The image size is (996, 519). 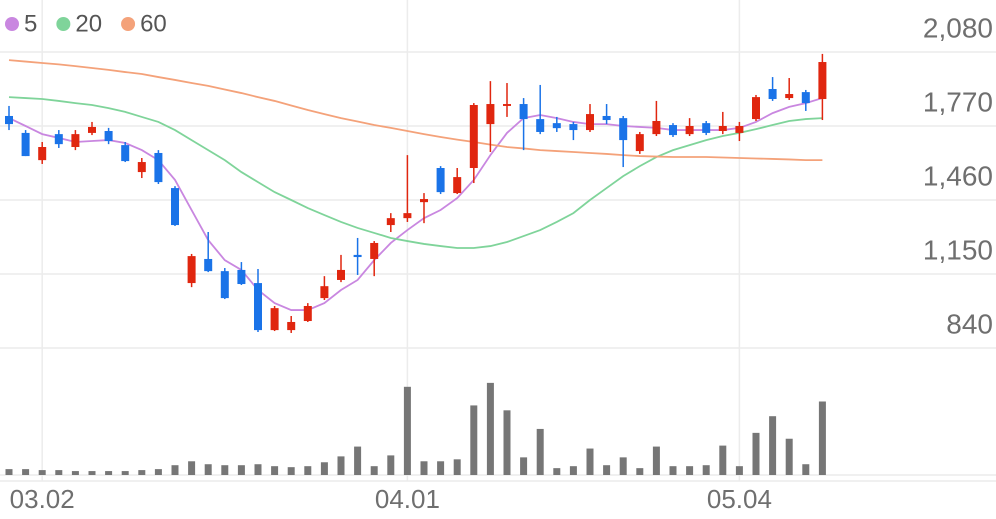 I want to click on y-tick-label: 1,150, so click(x=958, y=249).